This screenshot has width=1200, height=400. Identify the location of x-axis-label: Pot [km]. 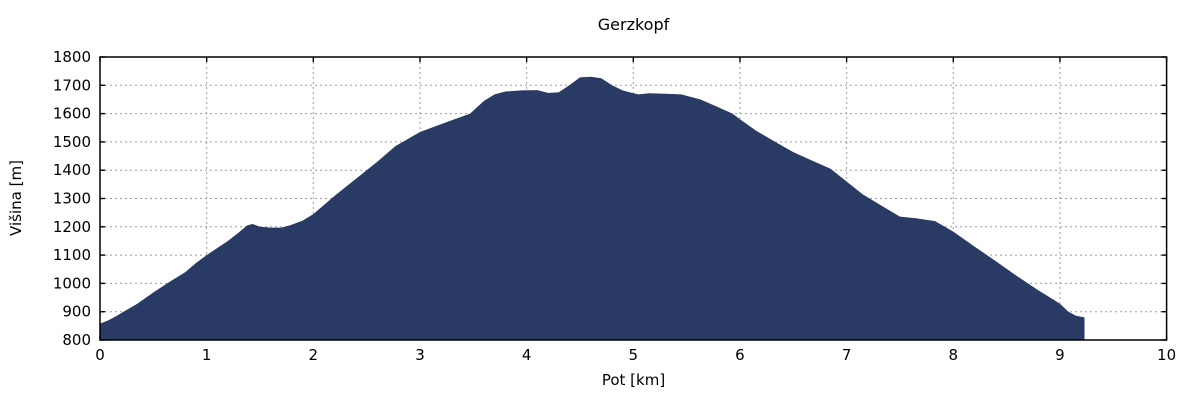
(633, 380).